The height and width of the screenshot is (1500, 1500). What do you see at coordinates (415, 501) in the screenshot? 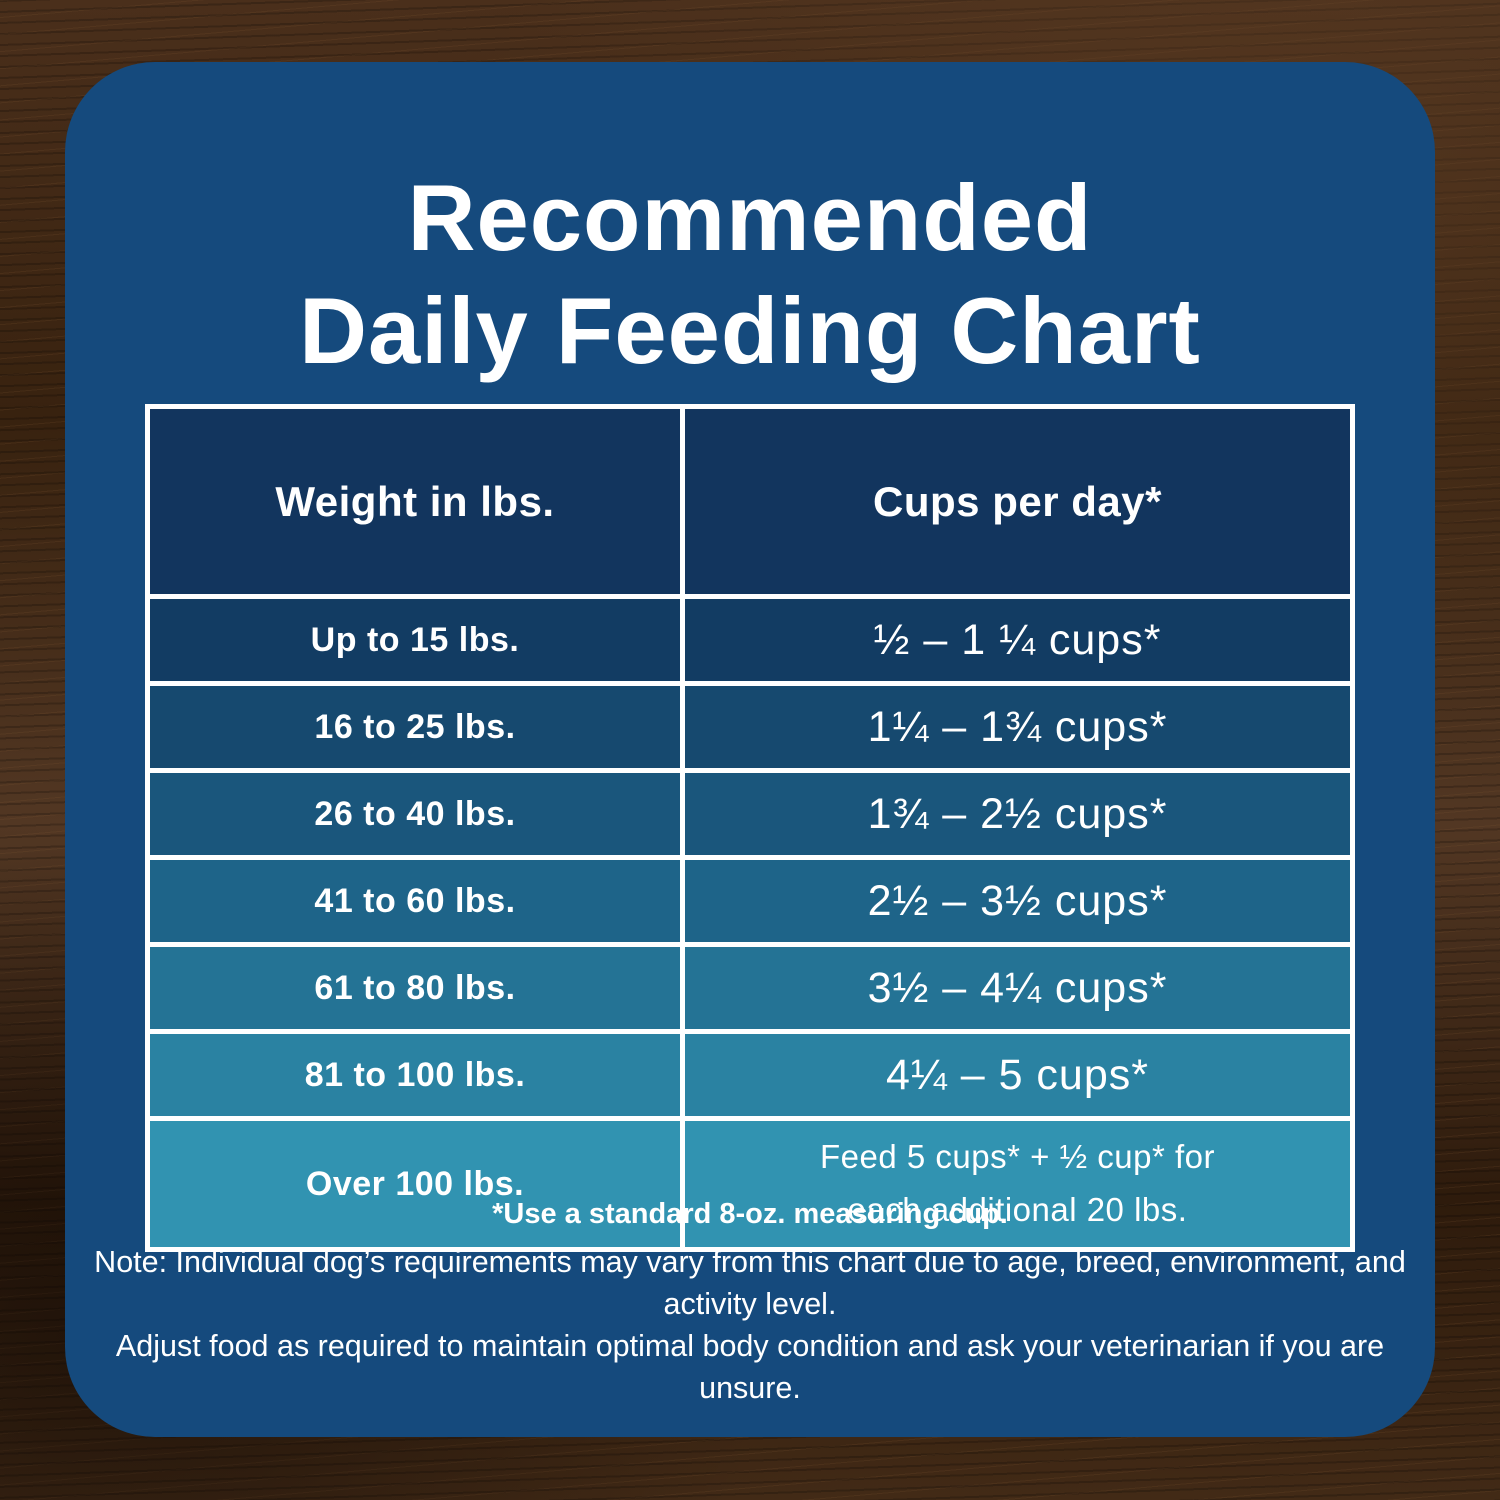
I see `header-weight: Weight in lbs.` at bounding box center [415, 501].